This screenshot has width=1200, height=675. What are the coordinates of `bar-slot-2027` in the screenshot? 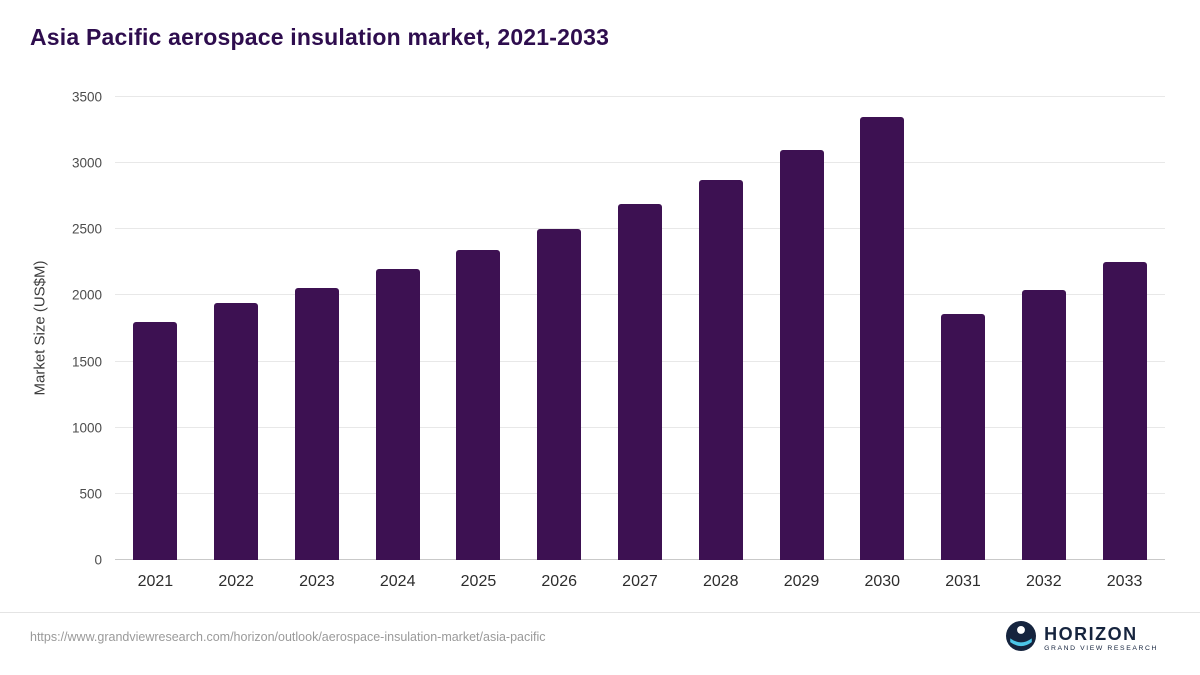 It's located at (640, 328).